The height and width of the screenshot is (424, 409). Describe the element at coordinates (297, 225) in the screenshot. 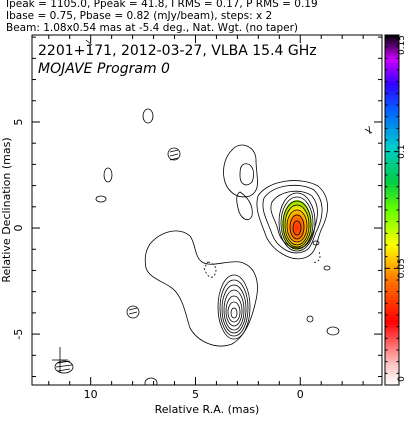

I see `core-emission` at that location.